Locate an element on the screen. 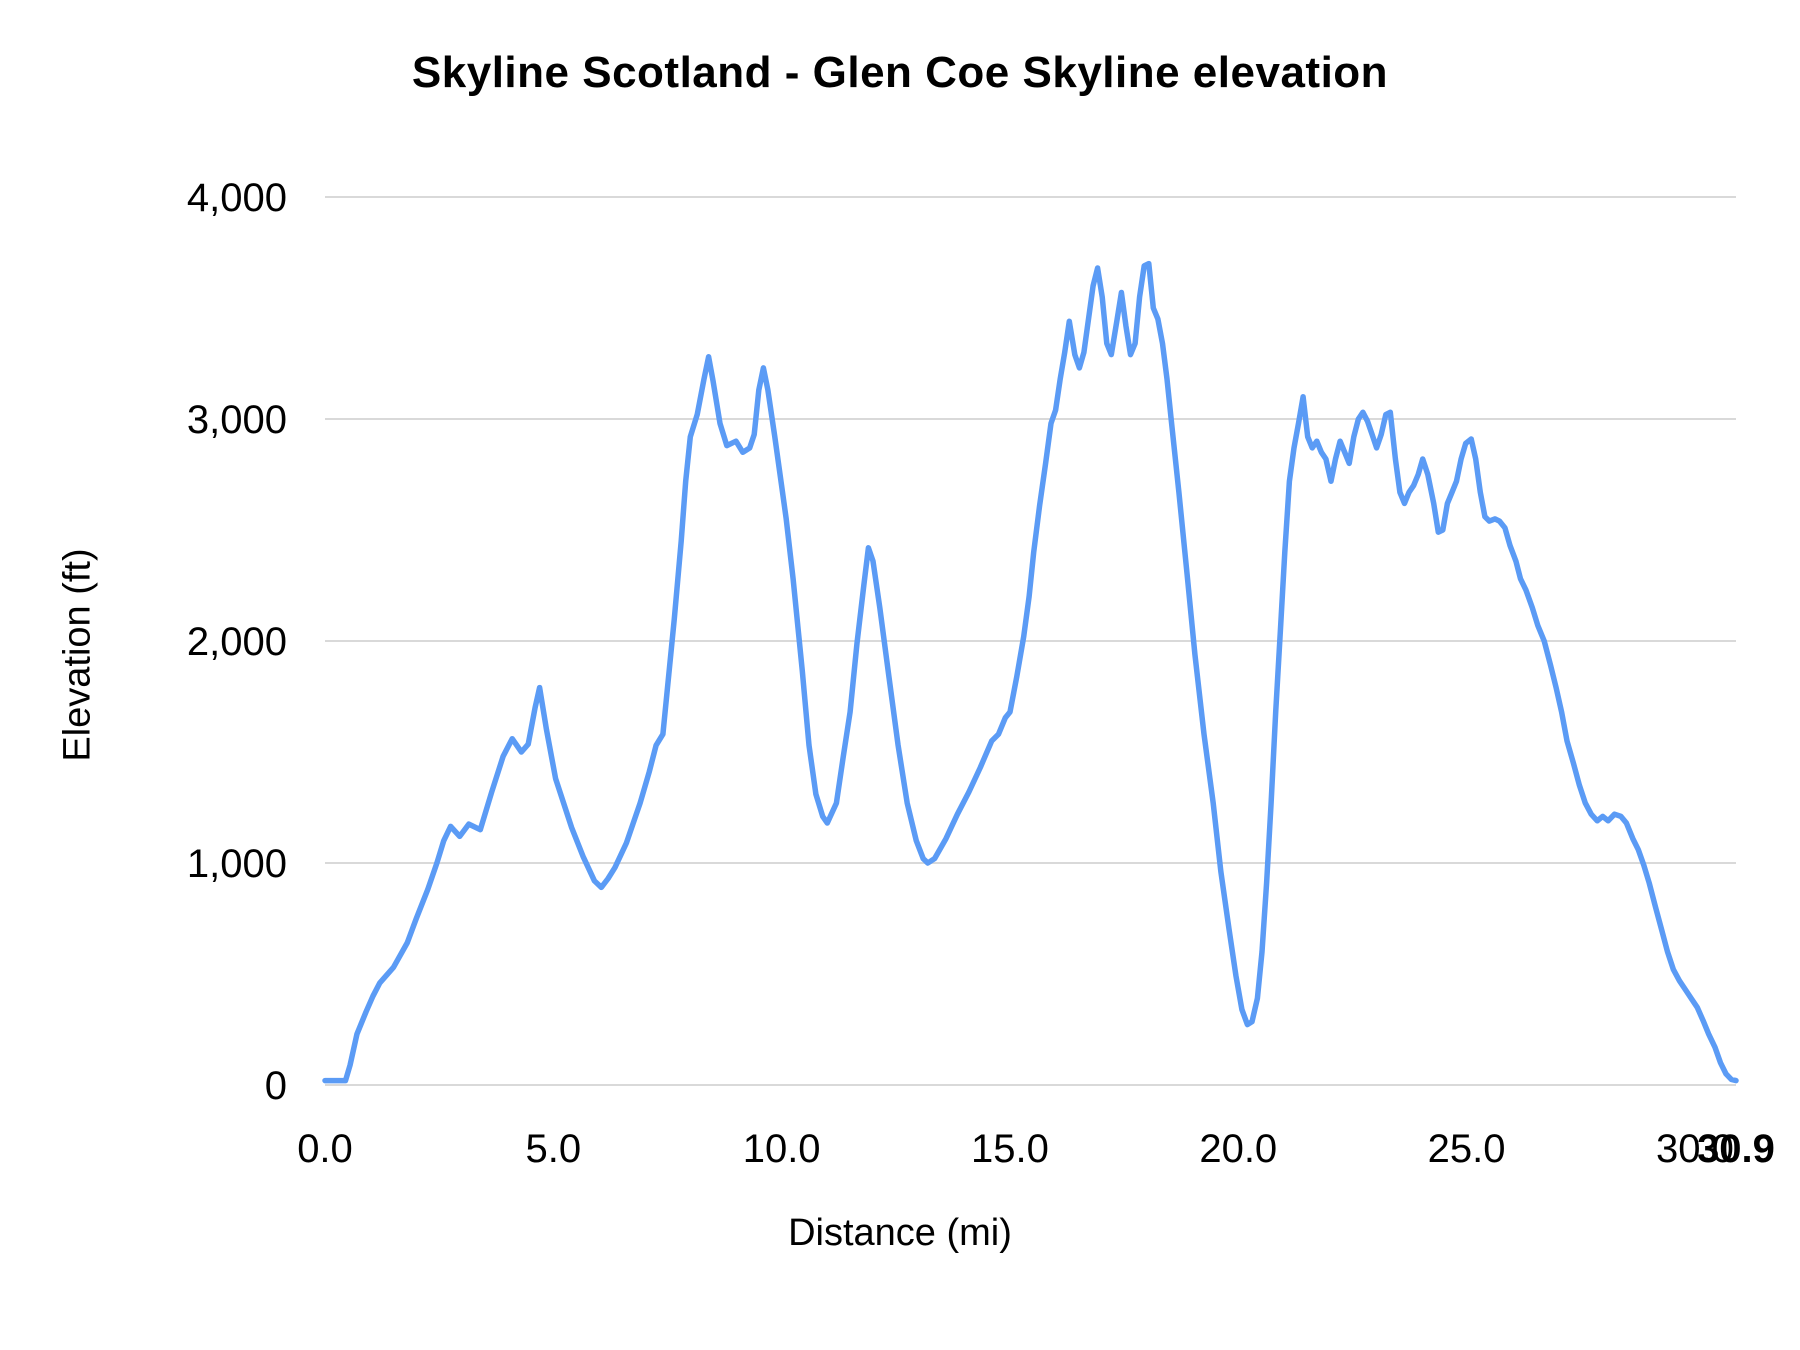 This screenshot has height=1350, width=1800. y-tick-label: 4,000 is located at coordinates (237, 198).